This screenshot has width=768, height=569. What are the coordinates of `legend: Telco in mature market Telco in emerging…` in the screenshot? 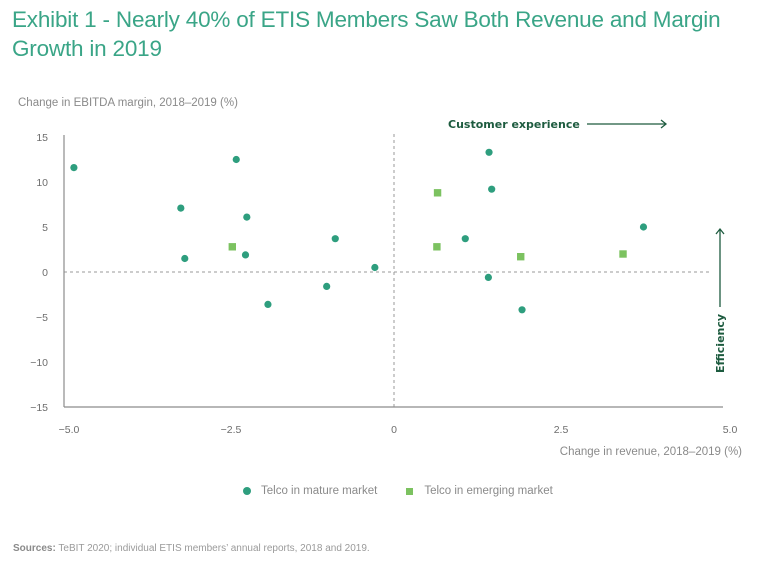 It's located at (409, 491).